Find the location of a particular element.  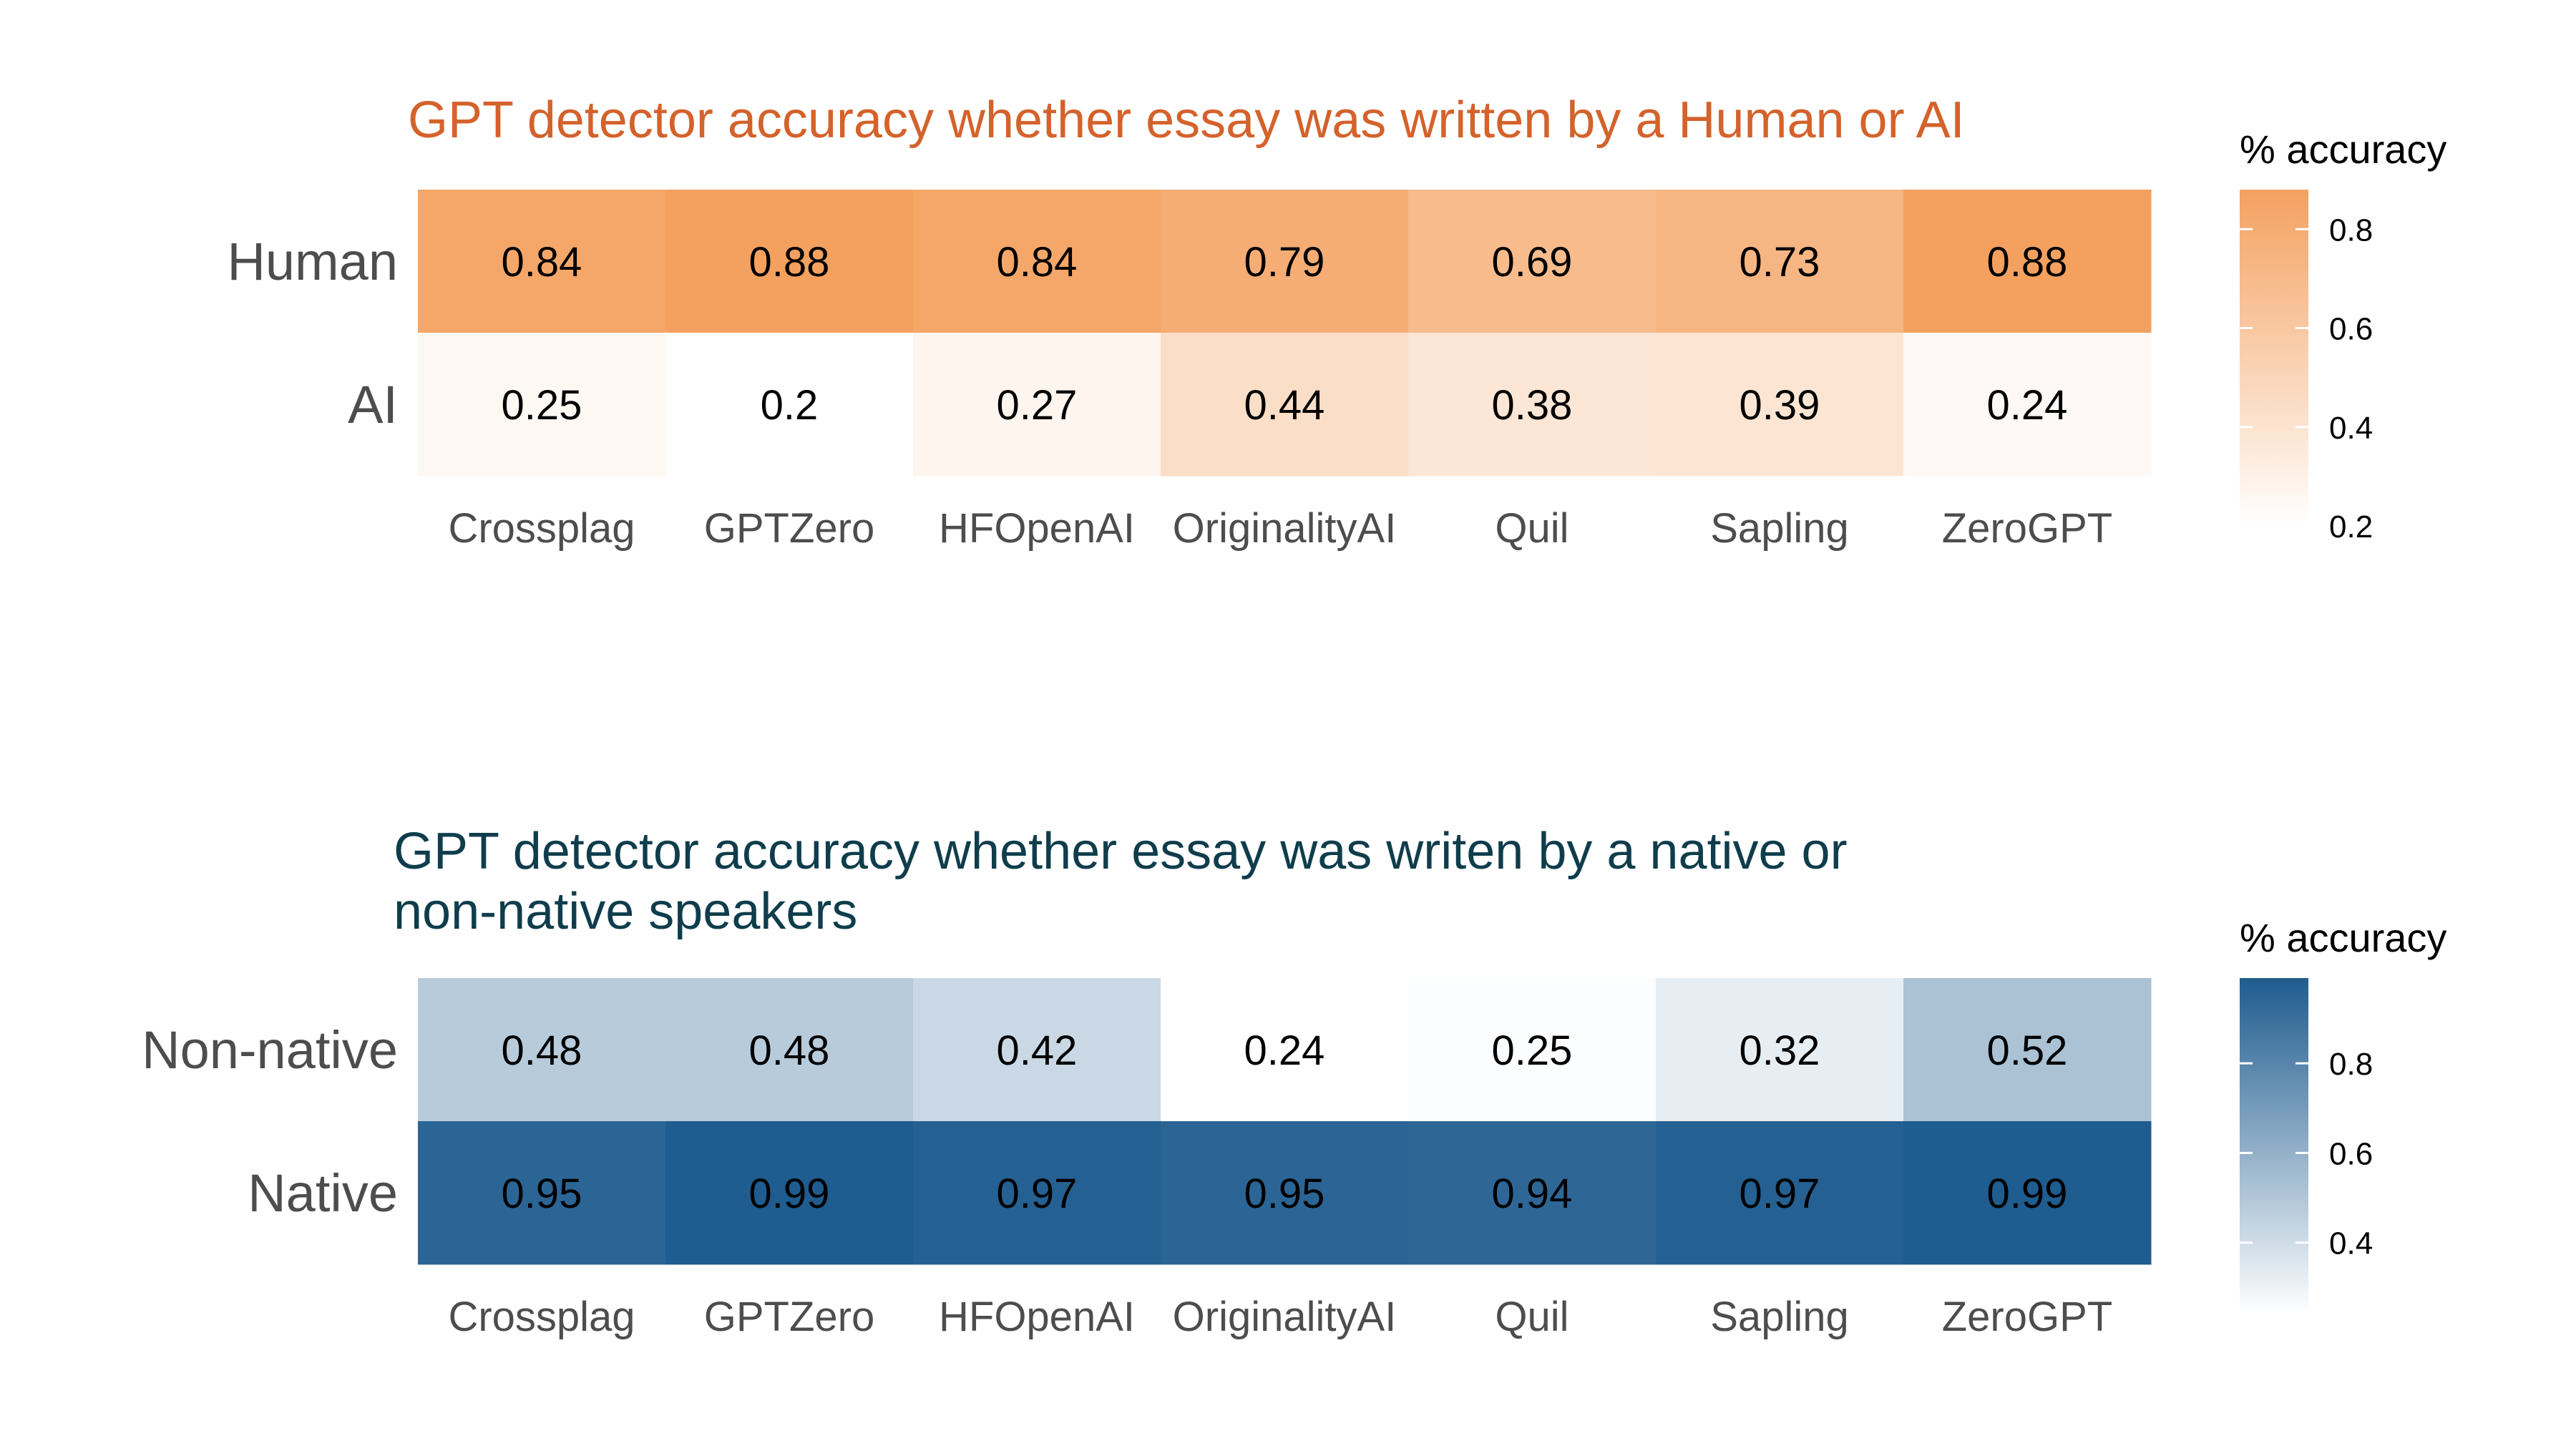

cell-value-label: 0.73 is located at coordinates (1780, 262).